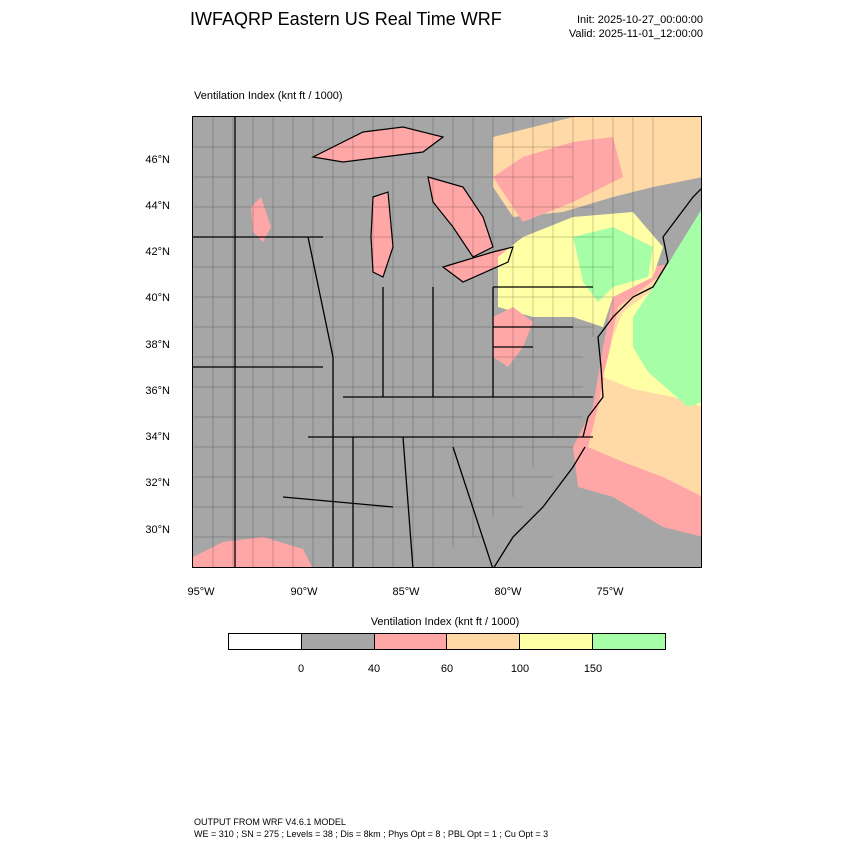 The width and height of the screenshot is (850, 850). What do you see at coordinates (201, 592) in the screenshot?
I see `lon-label-95w: 95°W` at bounding box center [201, 592].